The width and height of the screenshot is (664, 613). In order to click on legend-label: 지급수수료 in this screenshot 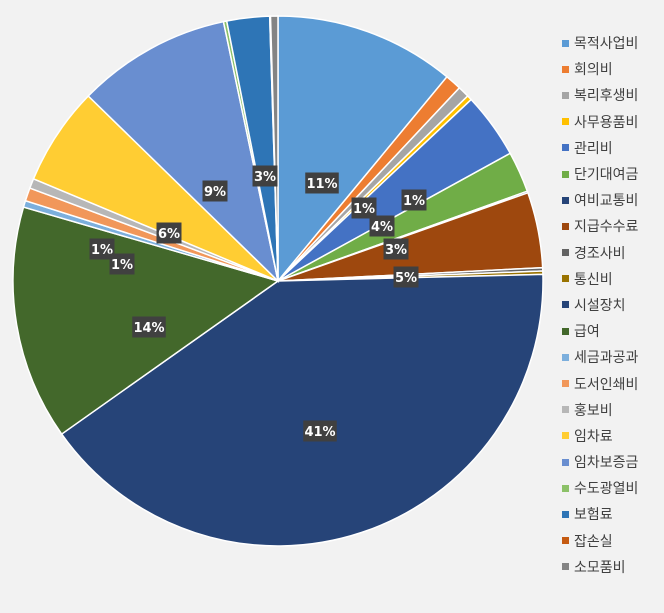, I will do `click(606, 227)`.